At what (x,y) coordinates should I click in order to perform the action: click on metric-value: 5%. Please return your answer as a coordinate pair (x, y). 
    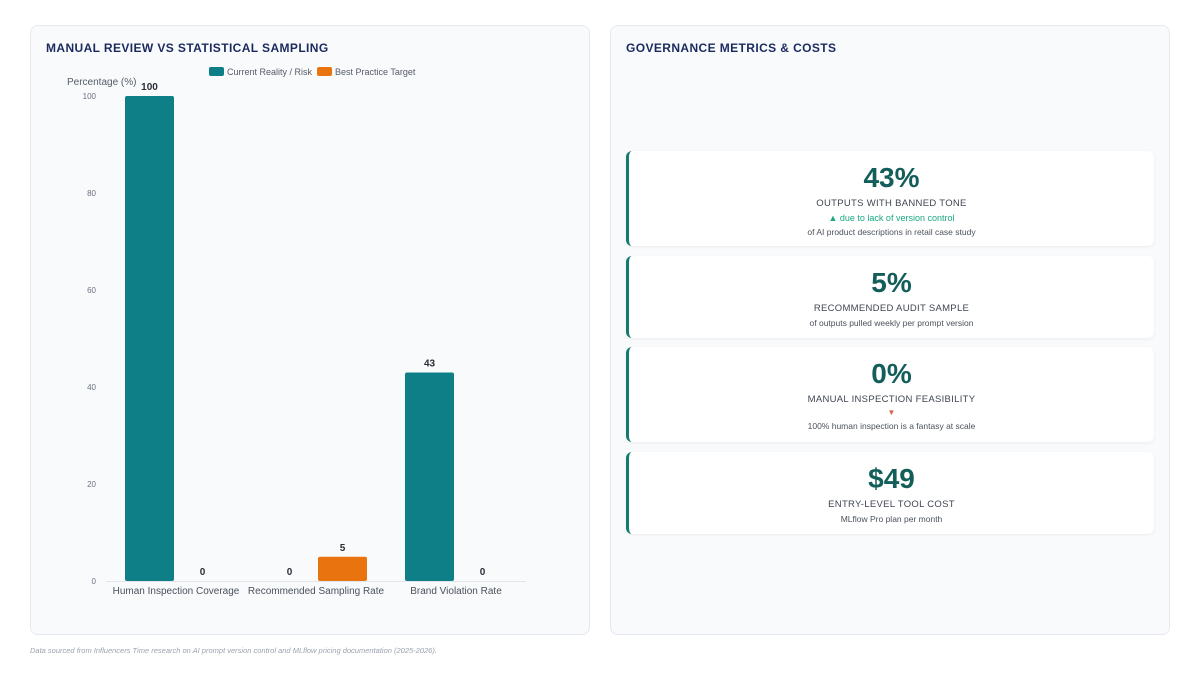
    Looking at the image, I should click on (891, 282).